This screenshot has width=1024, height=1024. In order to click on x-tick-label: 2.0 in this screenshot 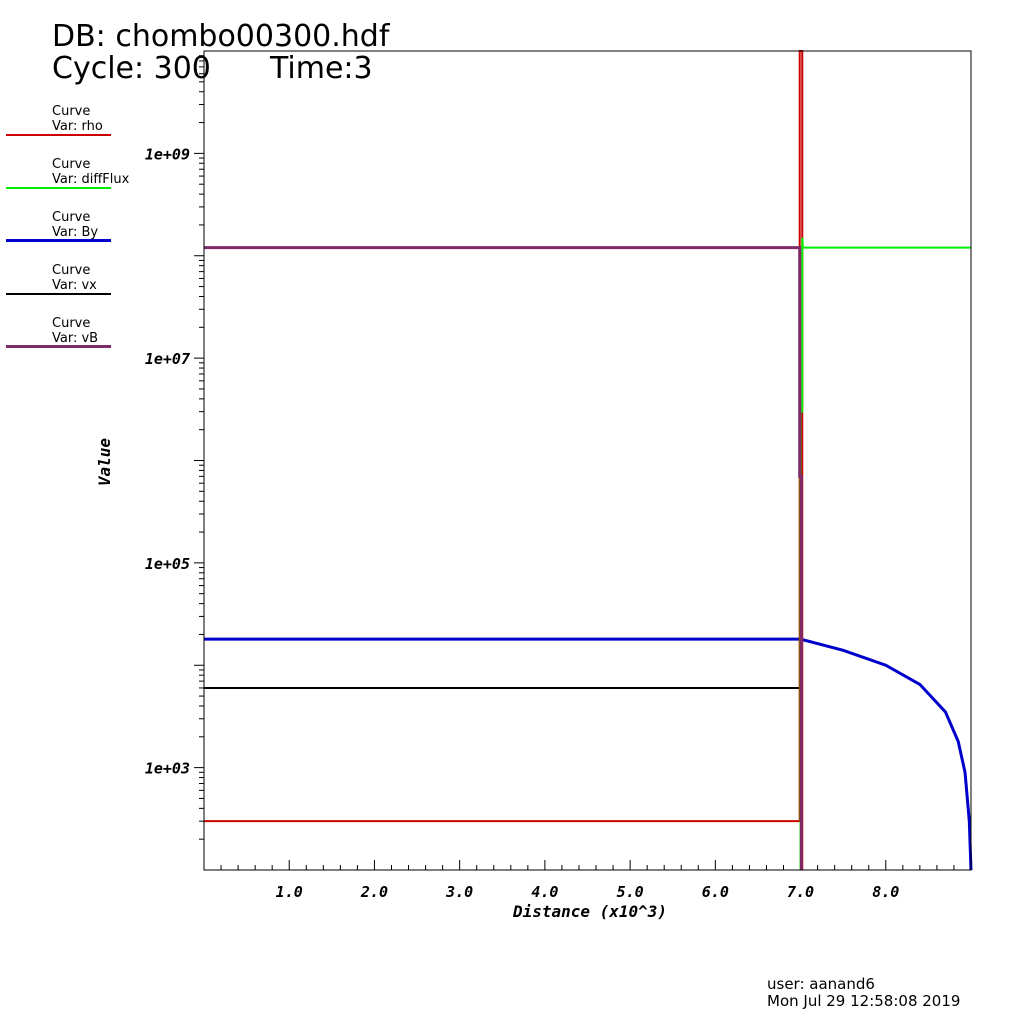, I will do `click(374, 892)`.